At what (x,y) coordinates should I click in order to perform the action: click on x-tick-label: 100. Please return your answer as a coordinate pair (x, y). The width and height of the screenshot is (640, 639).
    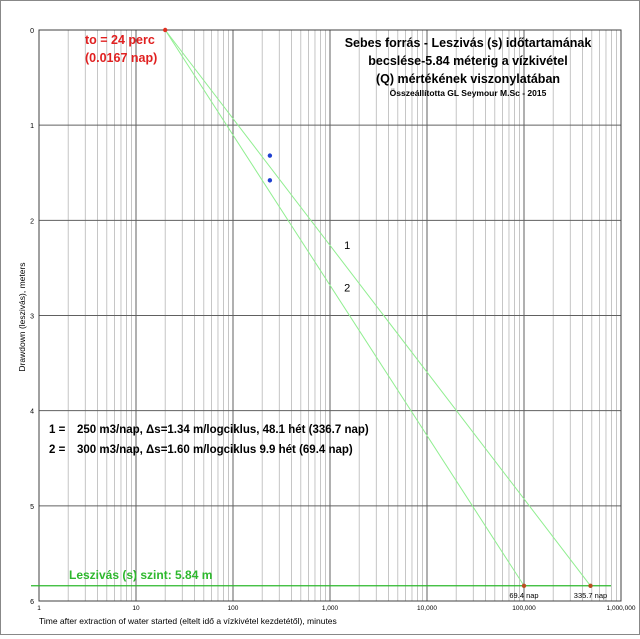
    Looking at the image, I should click on (233, 608).